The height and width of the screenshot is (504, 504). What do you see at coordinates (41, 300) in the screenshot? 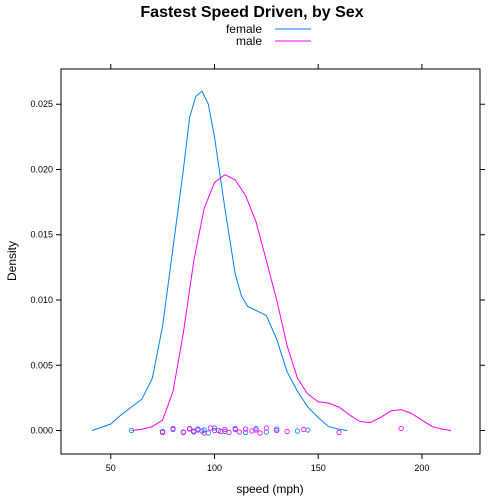
I see `y-tick-label: 0.010` at bounding box center [41, 300].